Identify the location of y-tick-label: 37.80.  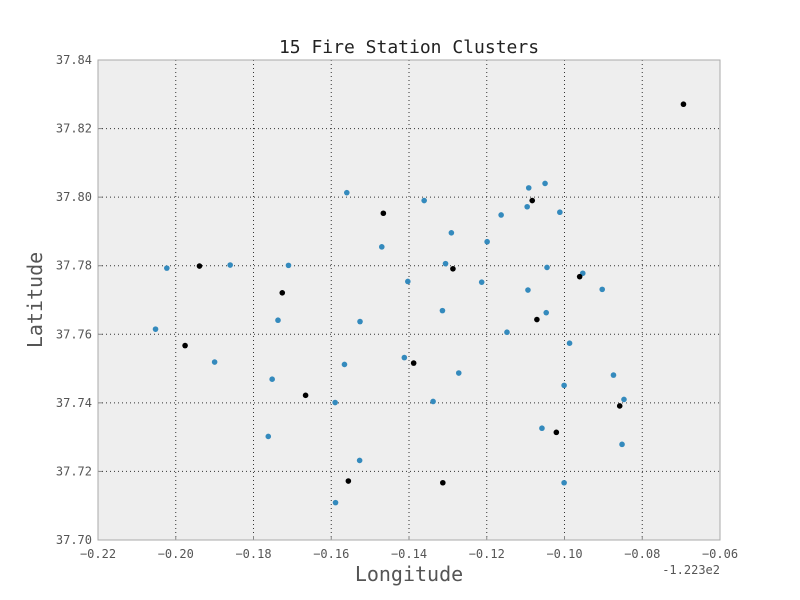
(74, 197).